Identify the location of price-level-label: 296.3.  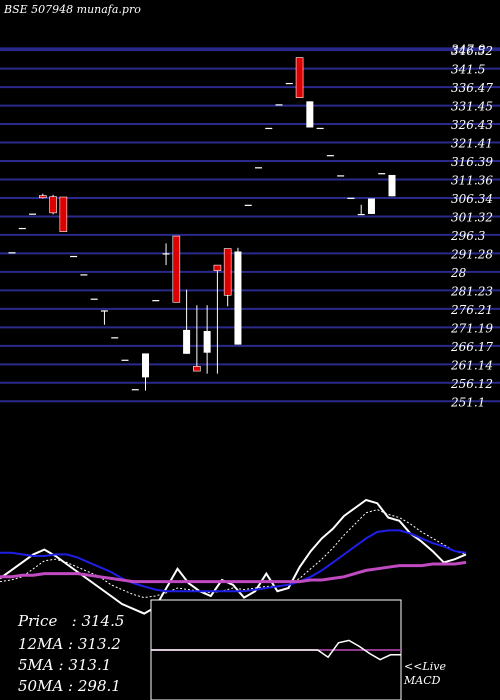
(468, 236).